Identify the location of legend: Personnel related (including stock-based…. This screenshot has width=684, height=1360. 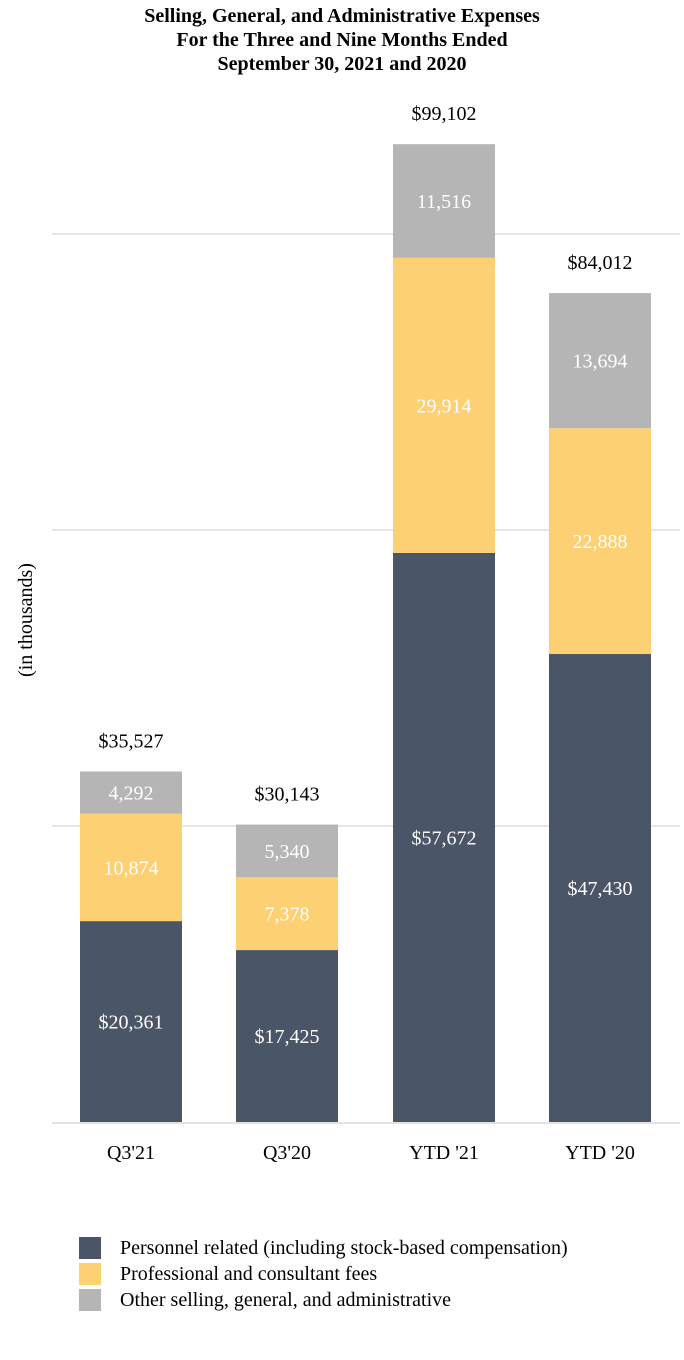
(323, 1274).